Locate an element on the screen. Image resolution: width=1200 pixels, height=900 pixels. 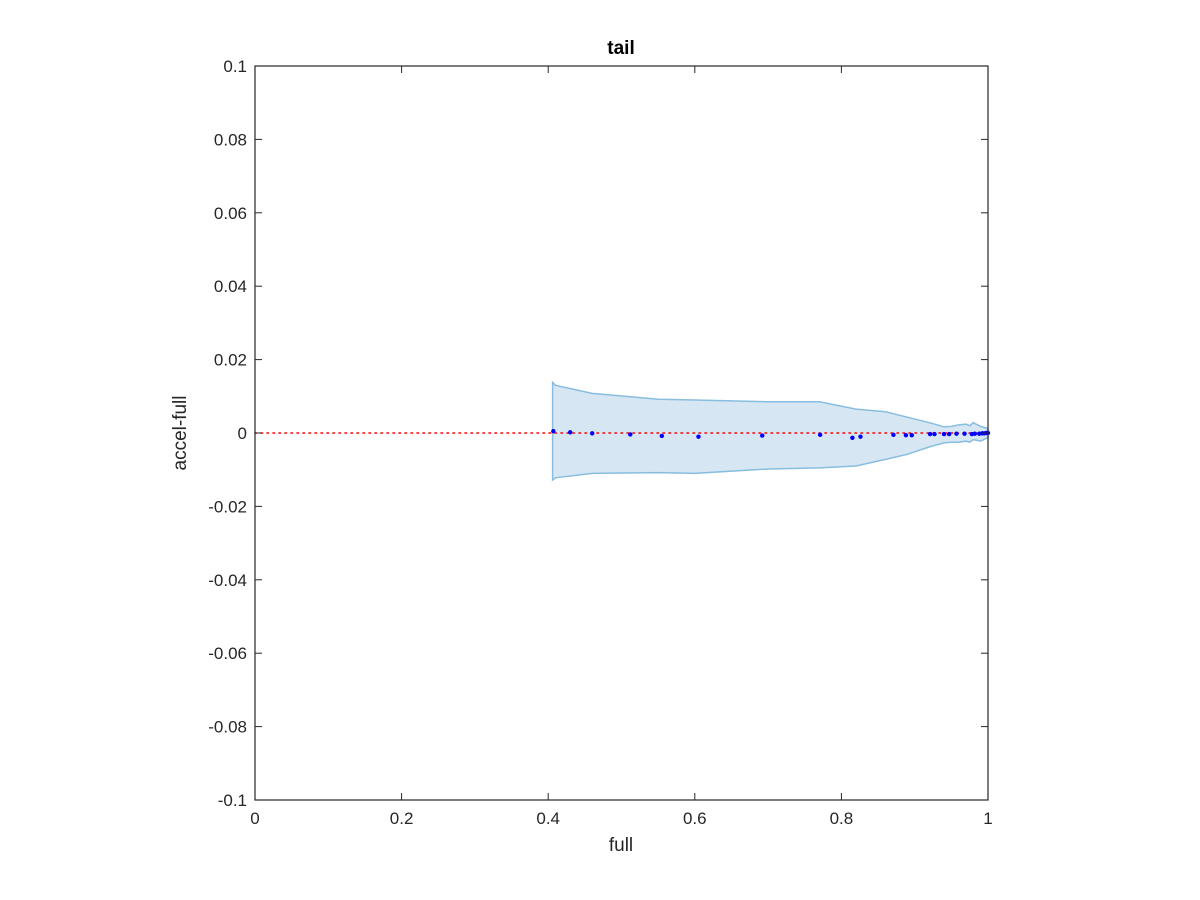
y-tick-label: 0.06 is located at coordinates (230, 213).